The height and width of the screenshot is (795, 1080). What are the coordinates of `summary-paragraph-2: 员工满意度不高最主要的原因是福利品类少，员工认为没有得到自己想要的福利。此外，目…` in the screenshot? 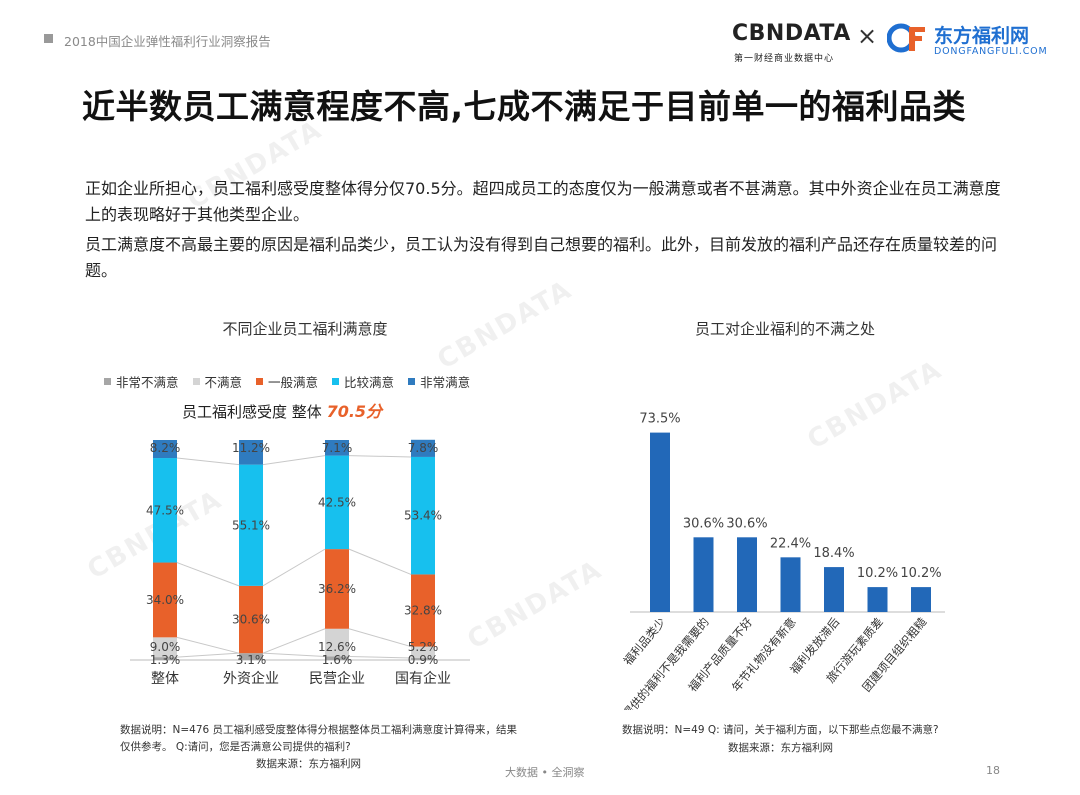 It's located at (541, 257).